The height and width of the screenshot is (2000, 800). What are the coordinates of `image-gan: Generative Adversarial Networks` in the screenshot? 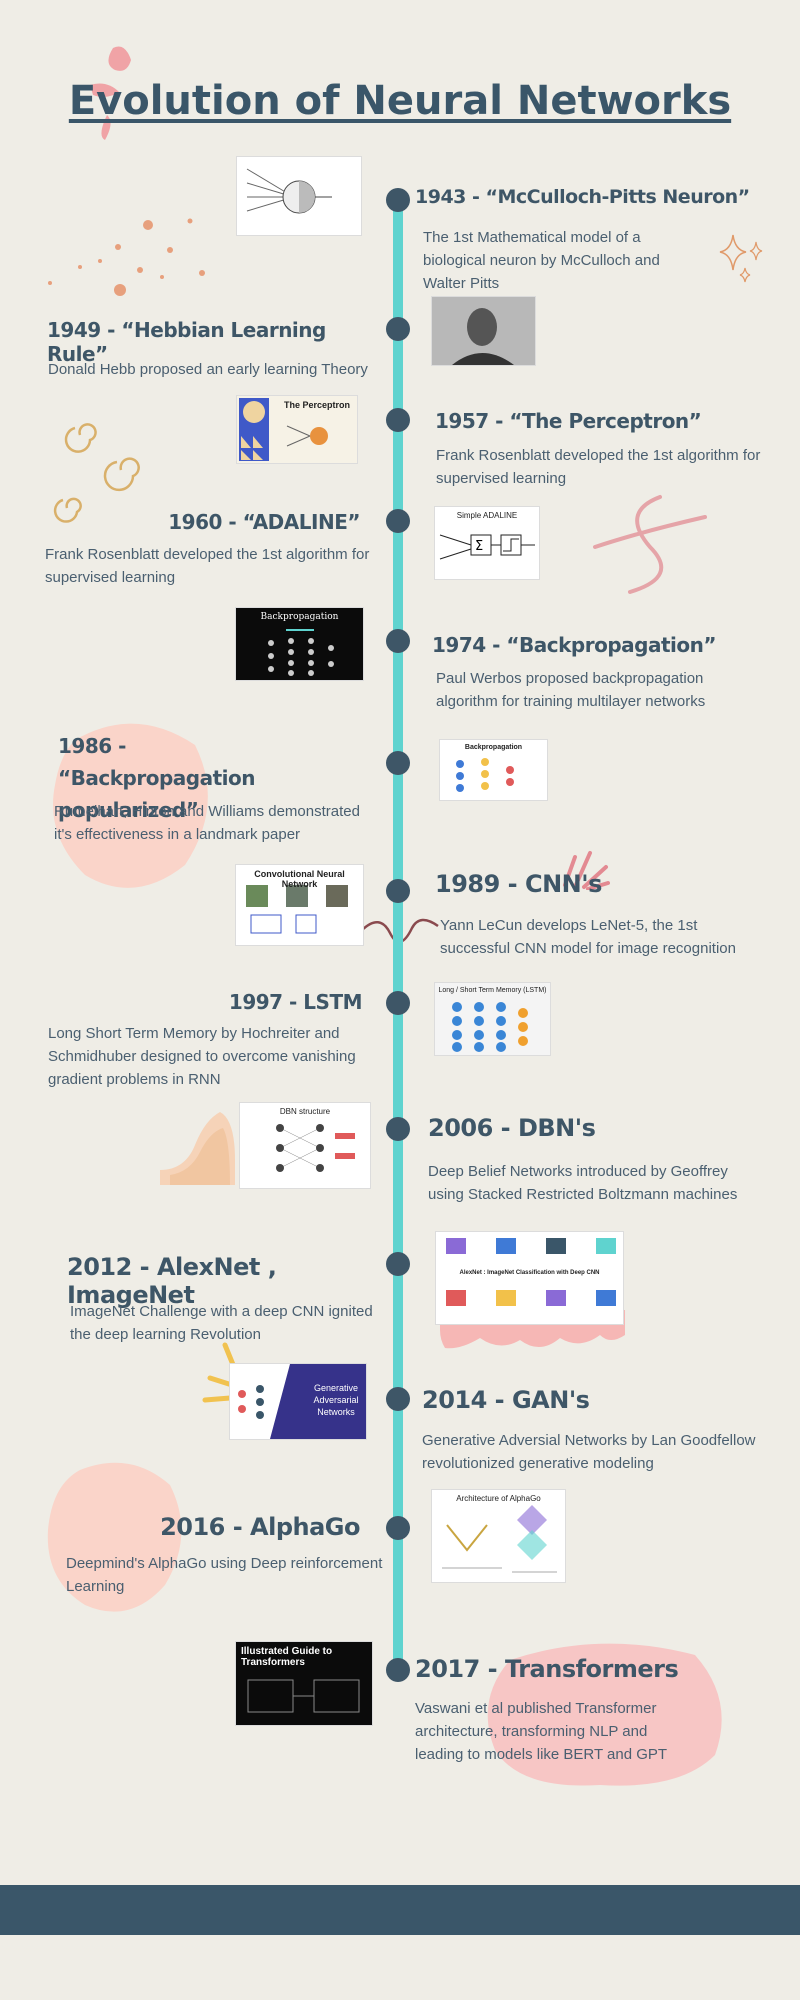 It's located at (298, 1401).